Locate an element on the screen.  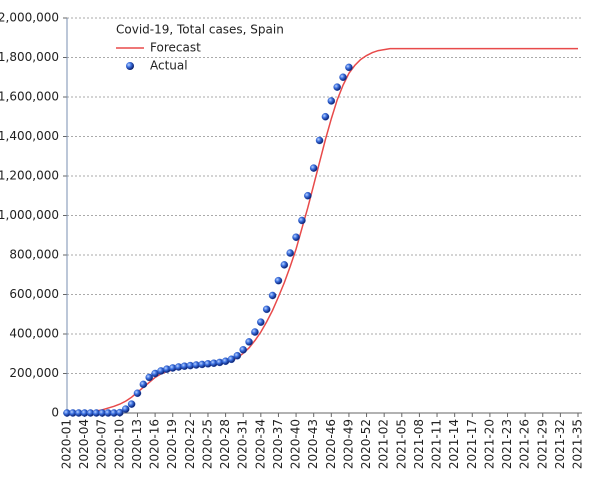
x-tick-label: 2020-40 is located at coordinates (296, 444).